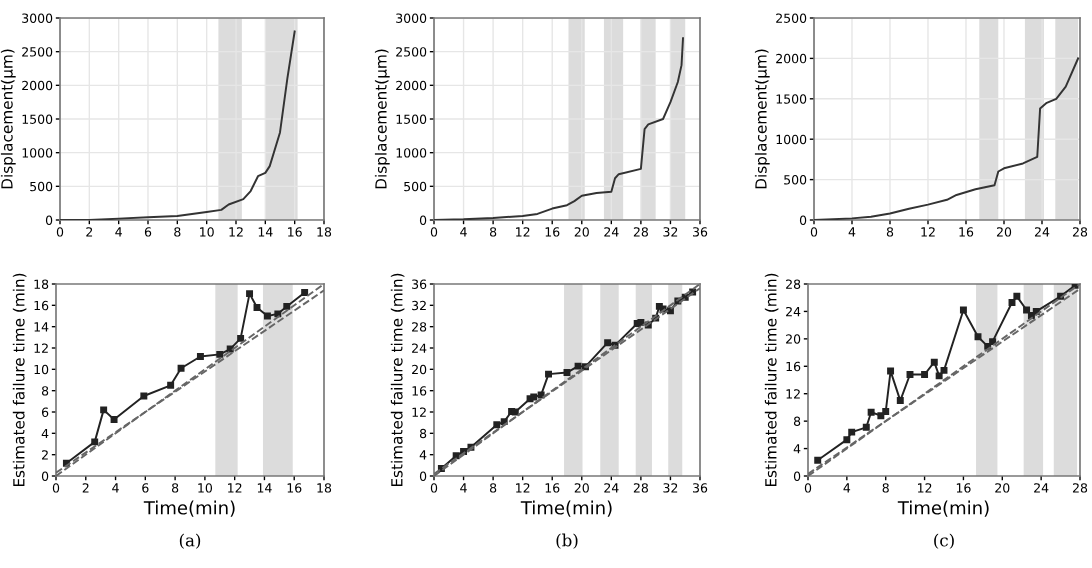 This screenshot has width=1092, height=568. What do you see at coordinates (944, 541) in the screenshot?
I see `text: (c)` at bounding box center [944, 541].